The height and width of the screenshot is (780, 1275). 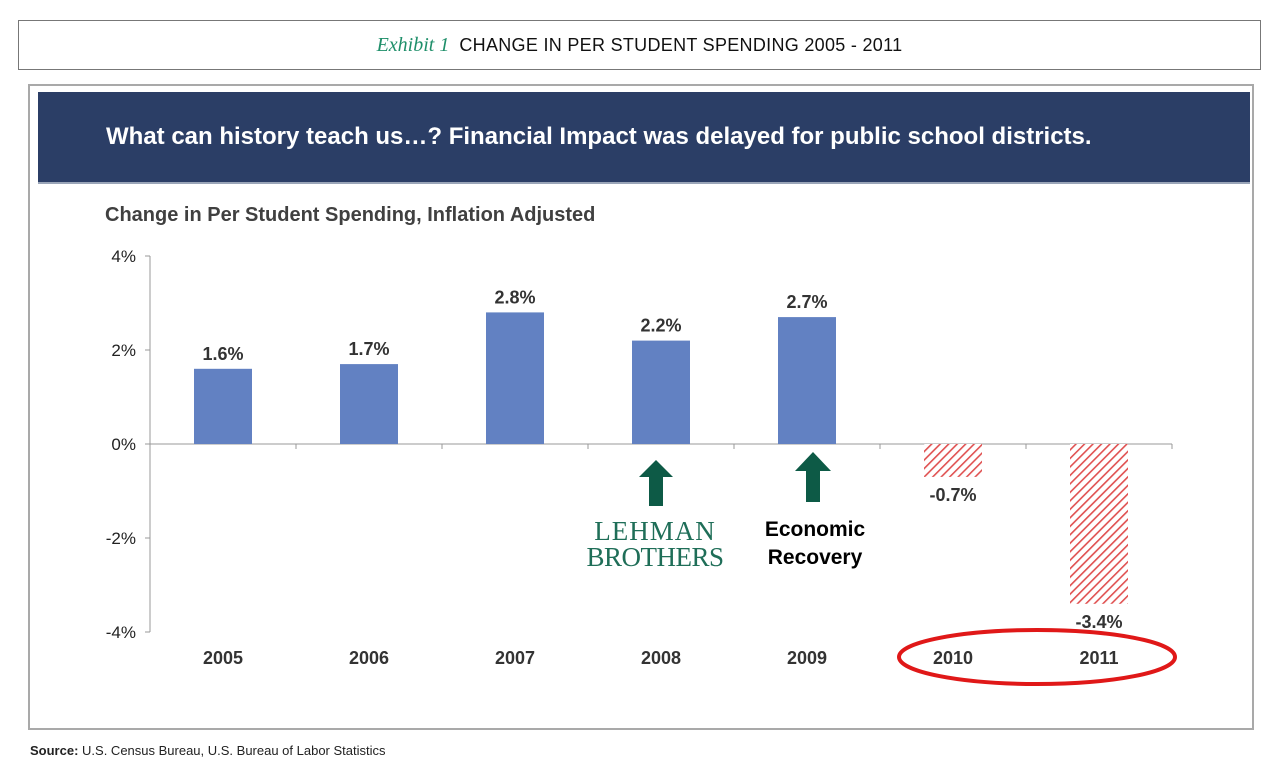 I want to click on y-tick-label: 0%, so click(x=123, y=444).